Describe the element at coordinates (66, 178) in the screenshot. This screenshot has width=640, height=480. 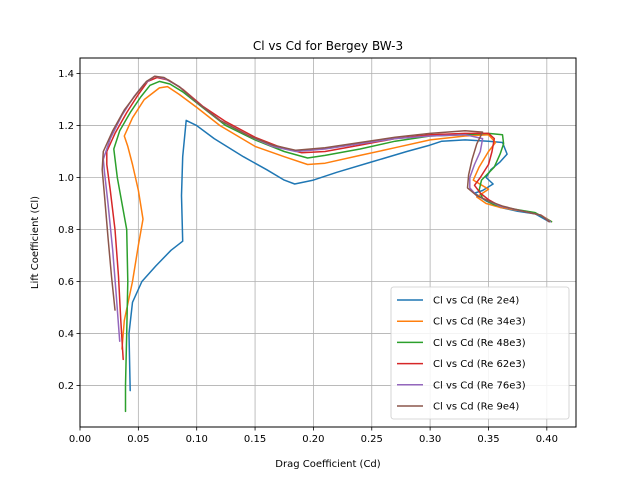
I see `y-tick-label: 1.0` at that location.